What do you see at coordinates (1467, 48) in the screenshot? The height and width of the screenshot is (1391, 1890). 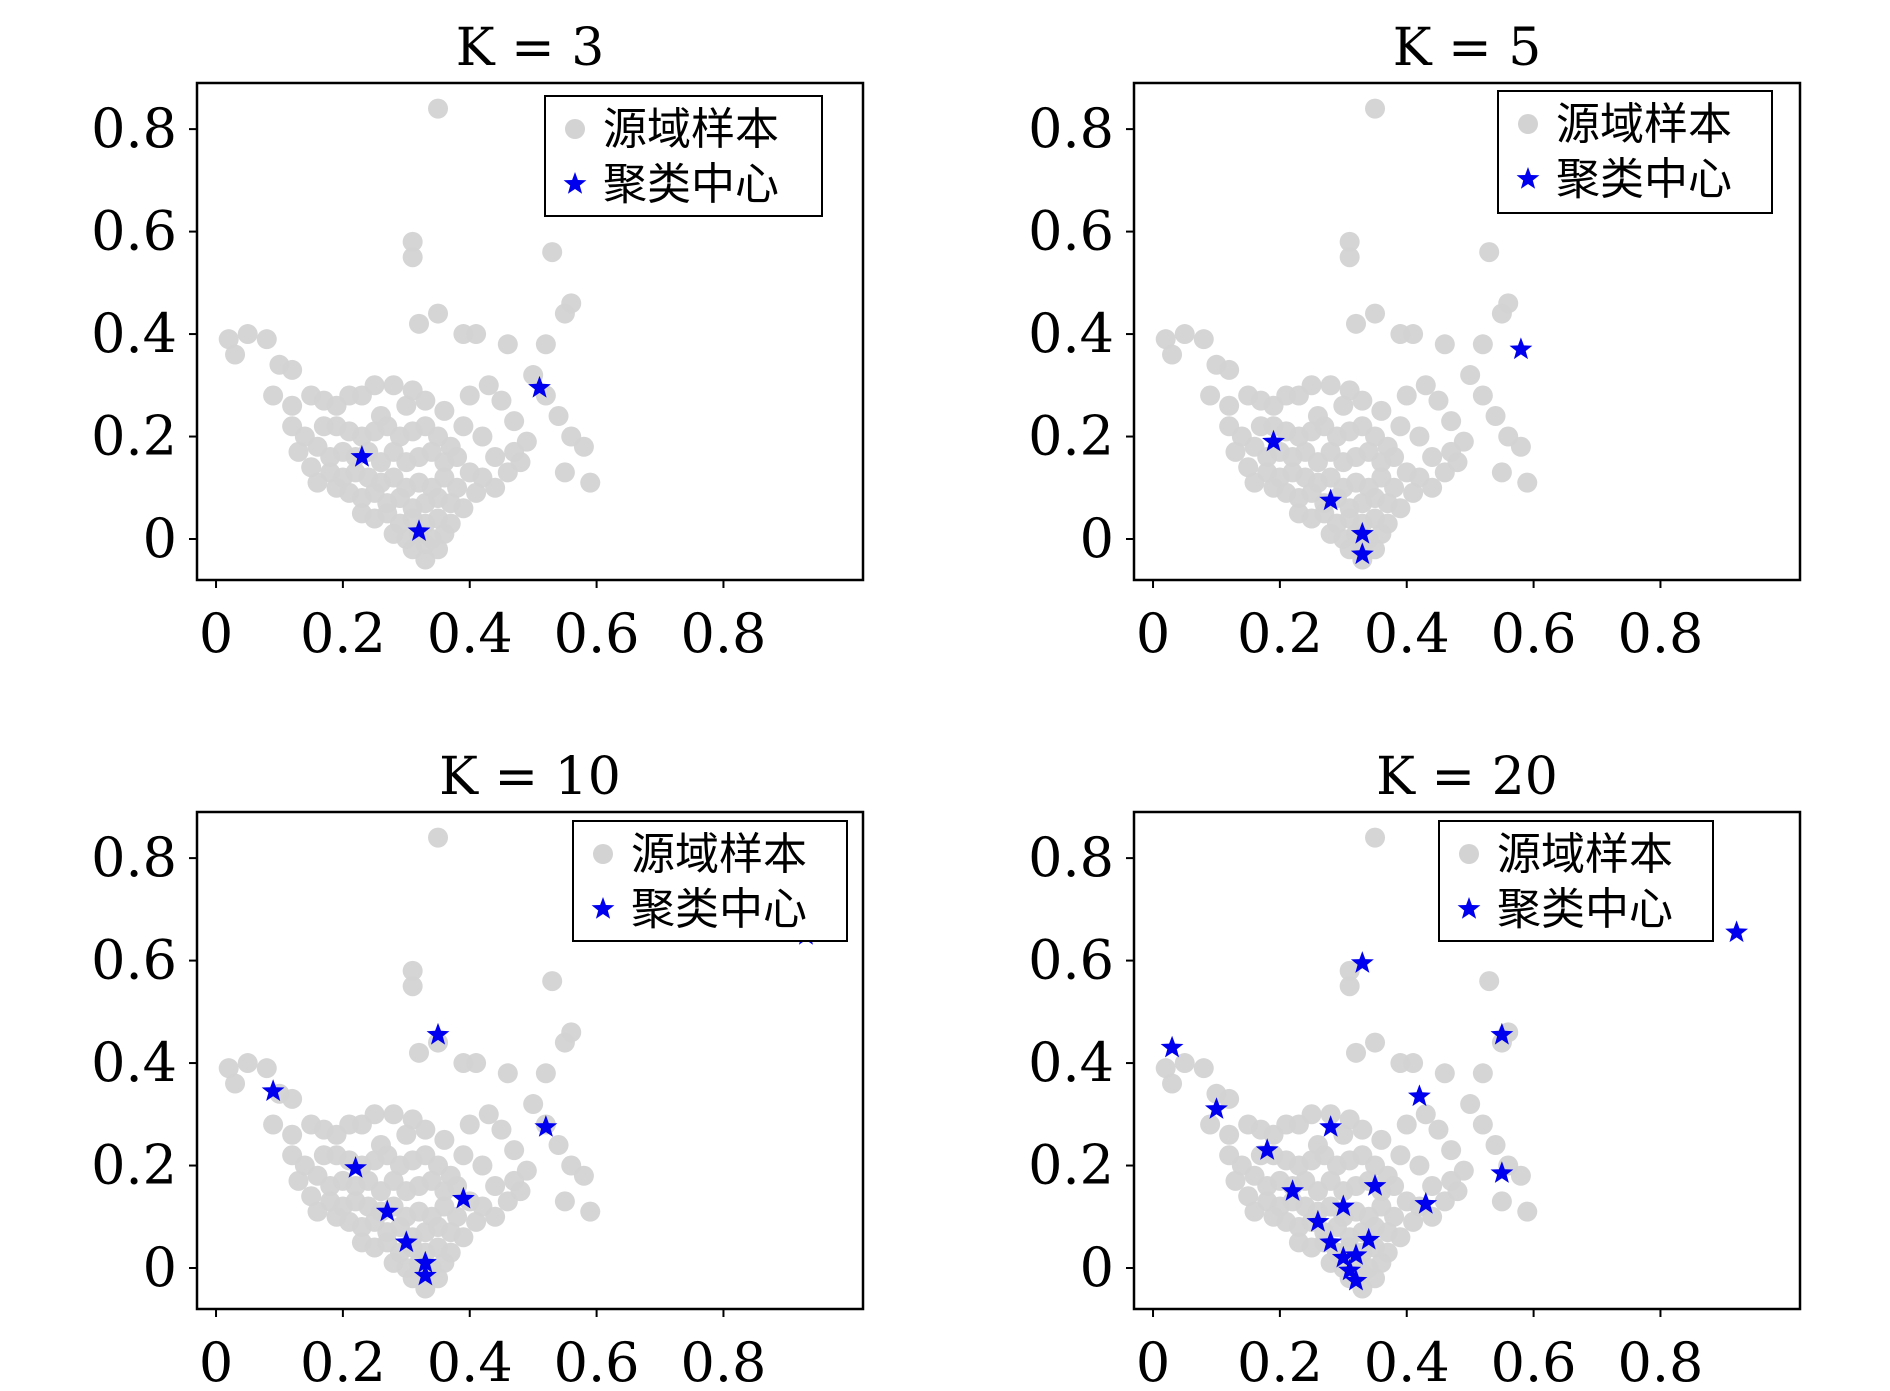 I see `subplot-title: K = 5` at bounding box center [1467, 48].